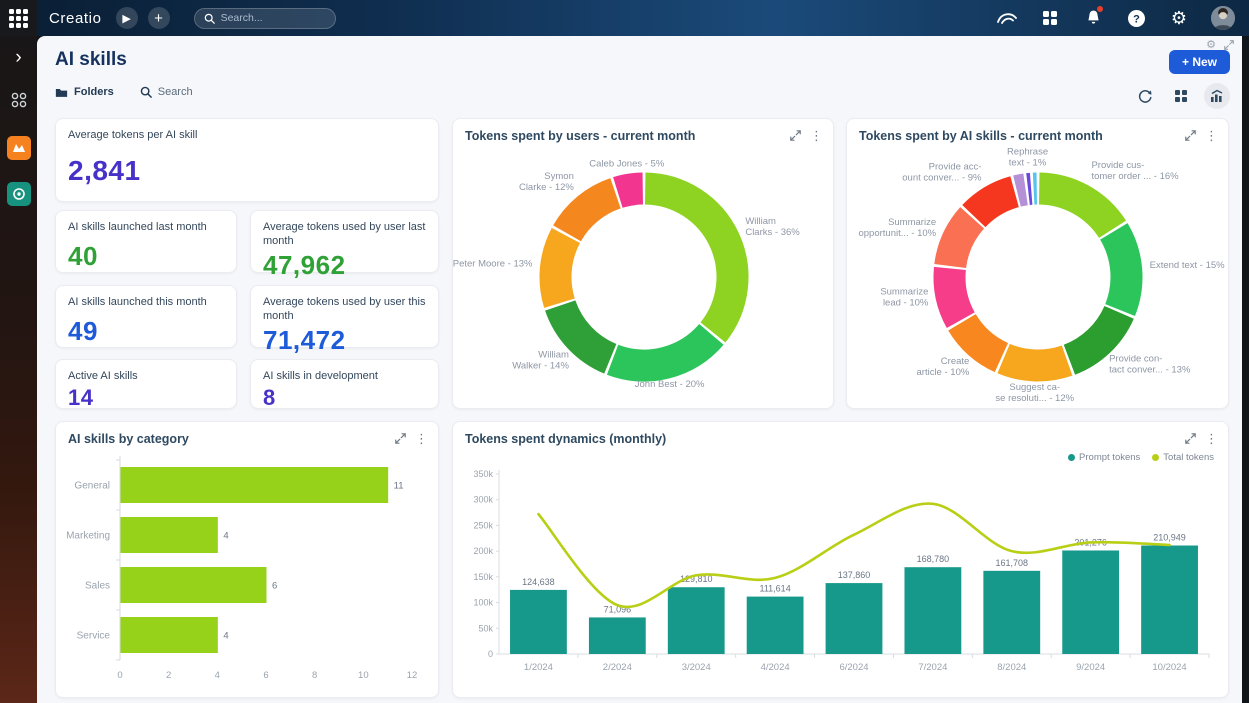 The height and width of the screenshot is (703, 1249). Describe the element at coordinates (1007, 18) in the screenshot. I see `creatio-pulse-icon` at that location.